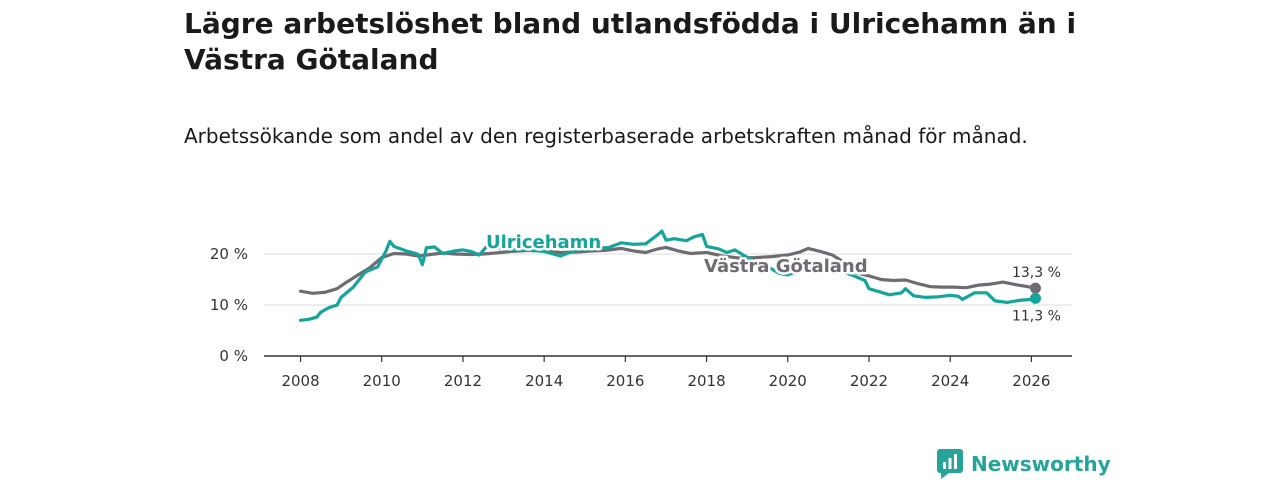  I want to click on y-tick-label: 0 %, so click(233, 356).